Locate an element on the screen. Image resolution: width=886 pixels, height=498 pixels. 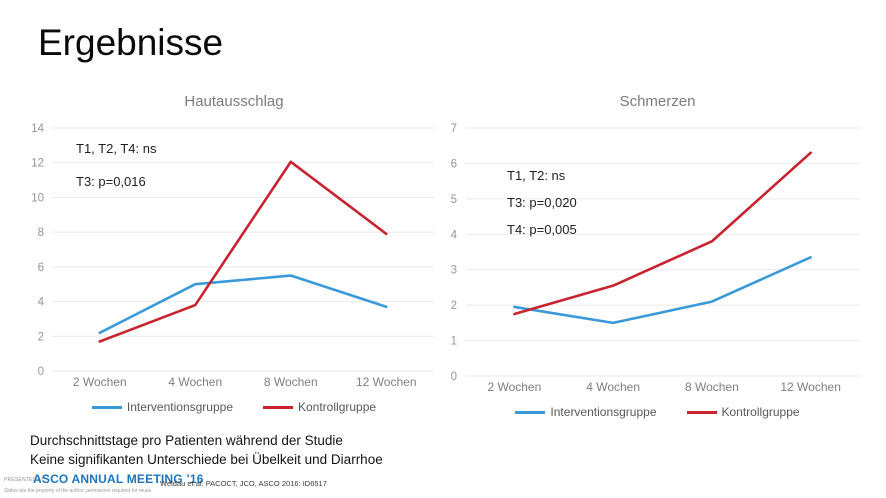
chart-title: Hautausschlag is located at coordinates (234, 101).